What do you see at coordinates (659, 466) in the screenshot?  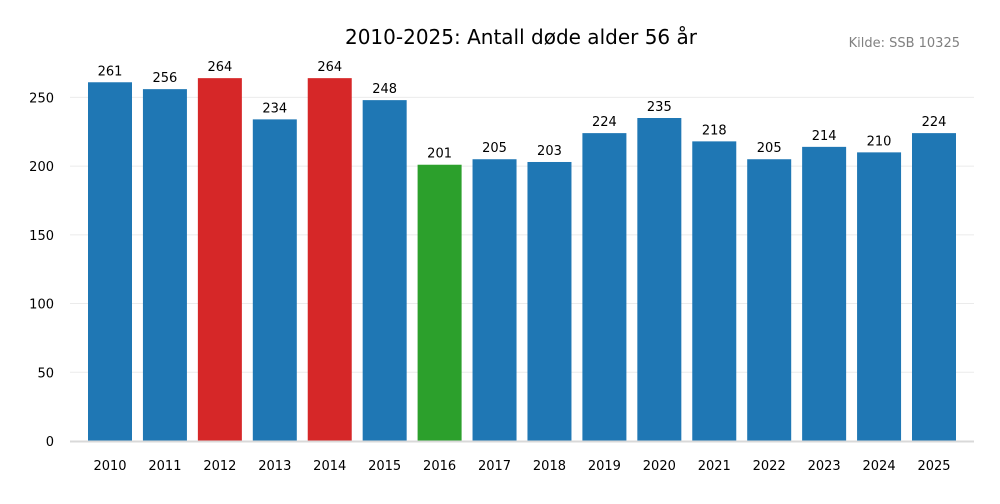 I see `x-tick-label: 2020` at bounding box center [659, 466].